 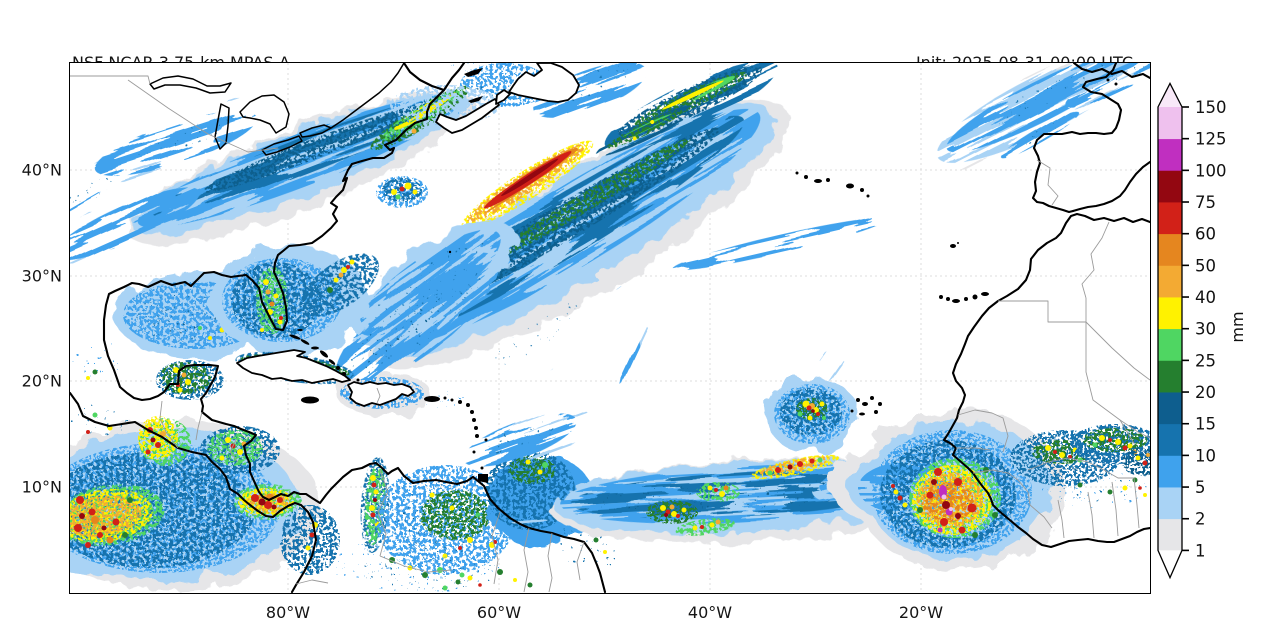 I want to click on precip-florida-ne-cells, so click(x=341, y=276).